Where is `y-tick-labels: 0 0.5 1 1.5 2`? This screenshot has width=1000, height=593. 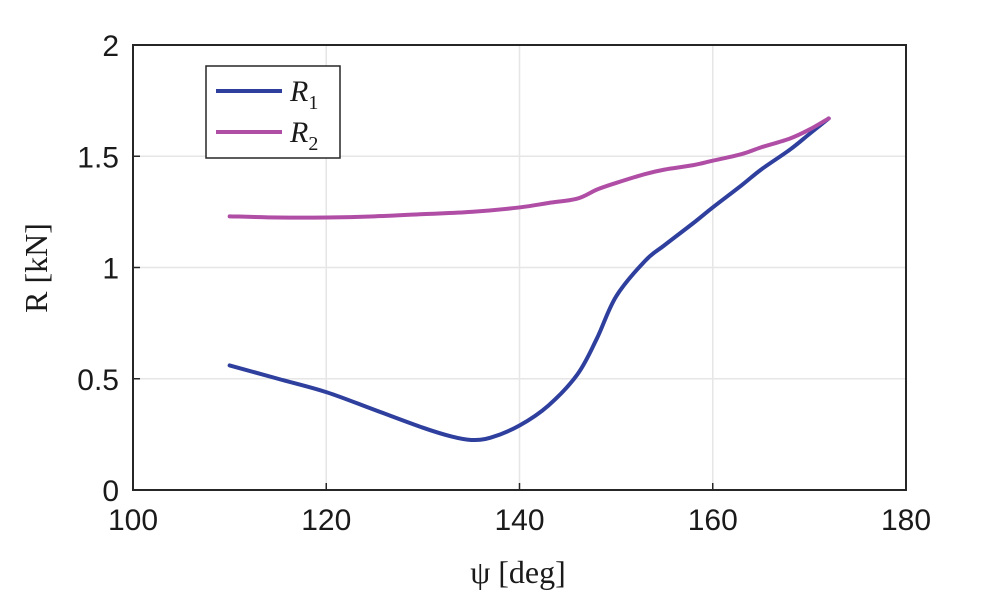 y-tick-labels: 0 0.5 1 1.5 2 is located at coordinates (108, 269).